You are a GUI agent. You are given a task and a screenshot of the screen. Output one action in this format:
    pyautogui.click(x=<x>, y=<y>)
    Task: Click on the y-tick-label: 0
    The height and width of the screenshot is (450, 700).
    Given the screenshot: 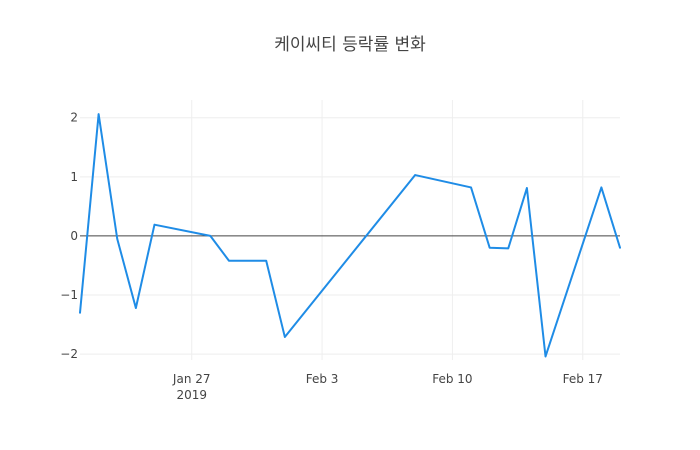 What is the action you would take?
    pyautogui.click(x=74, y=236)
    